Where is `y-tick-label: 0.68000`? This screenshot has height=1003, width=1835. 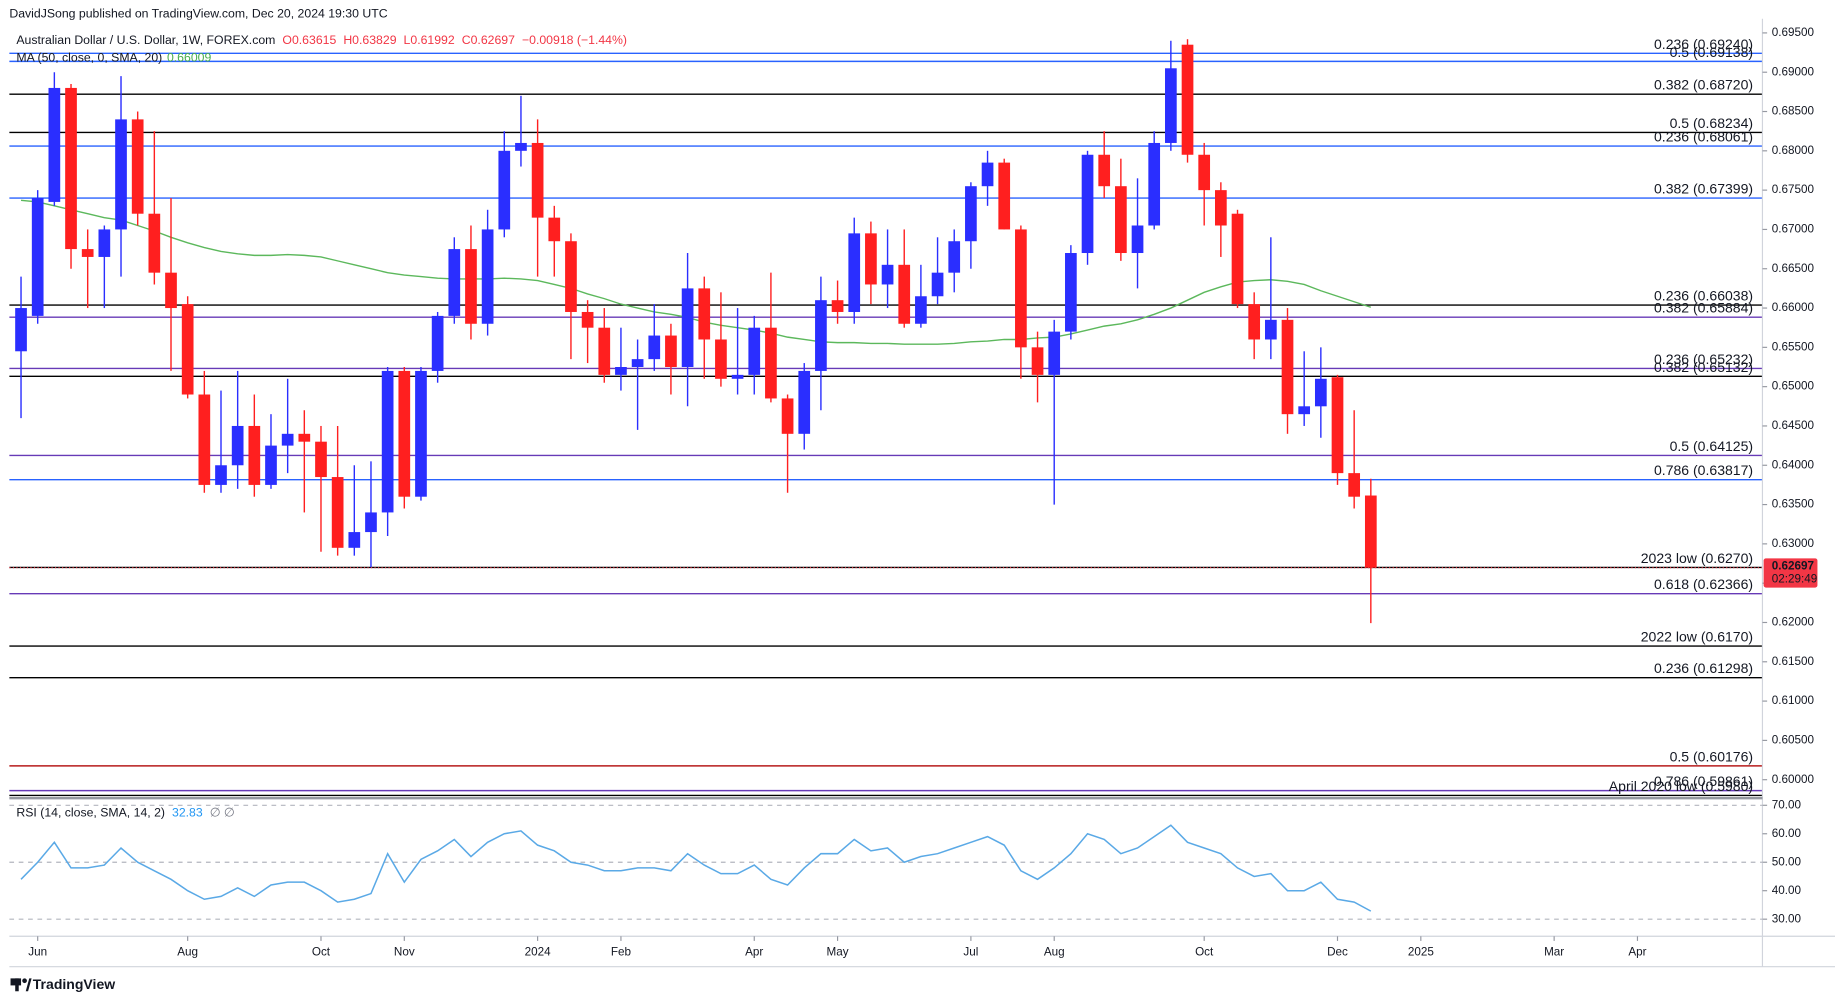
y-tick-label: 0.68000 is located at coordinates (1793, 150).